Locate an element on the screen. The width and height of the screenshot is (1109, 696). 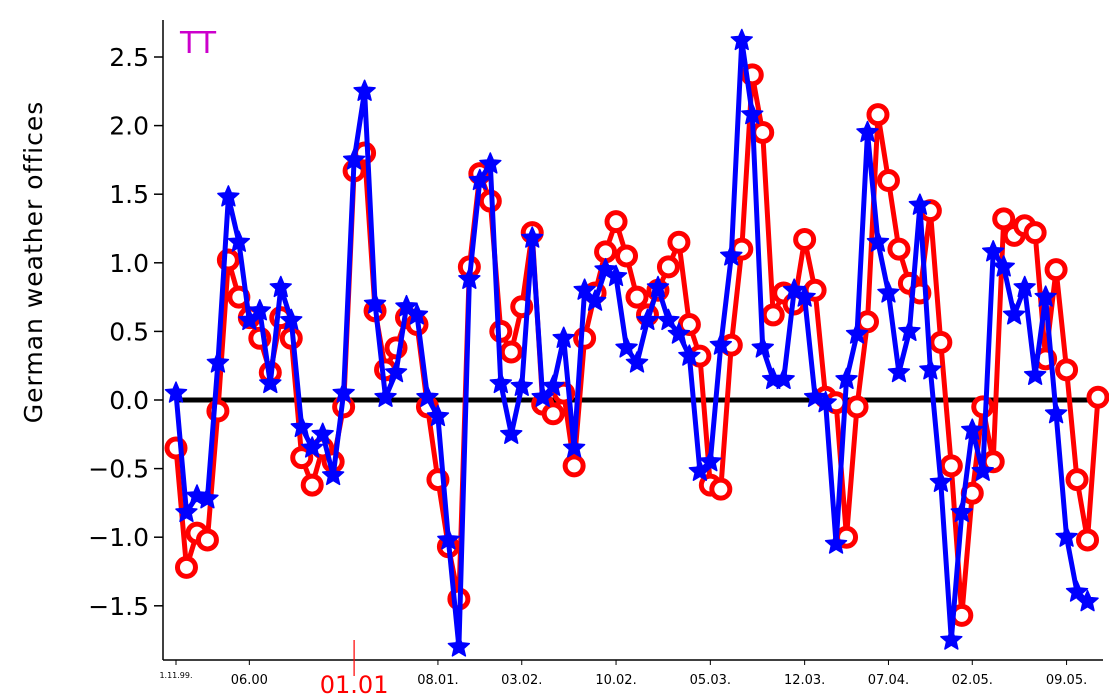
date-marker-label: 01.01 is located at coordinates (354, 683).